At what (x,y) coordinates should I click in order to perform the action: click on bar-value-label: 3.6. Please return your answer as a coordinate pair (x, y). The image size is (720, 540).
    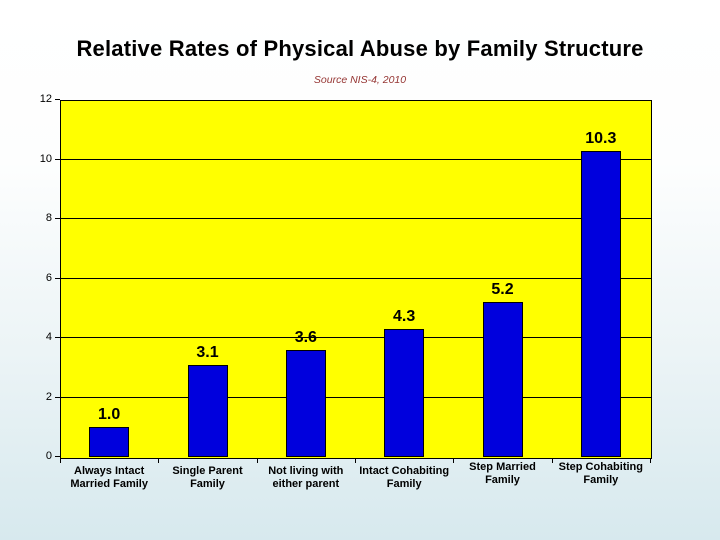
    Looking at the image, I should click on (305, 337).